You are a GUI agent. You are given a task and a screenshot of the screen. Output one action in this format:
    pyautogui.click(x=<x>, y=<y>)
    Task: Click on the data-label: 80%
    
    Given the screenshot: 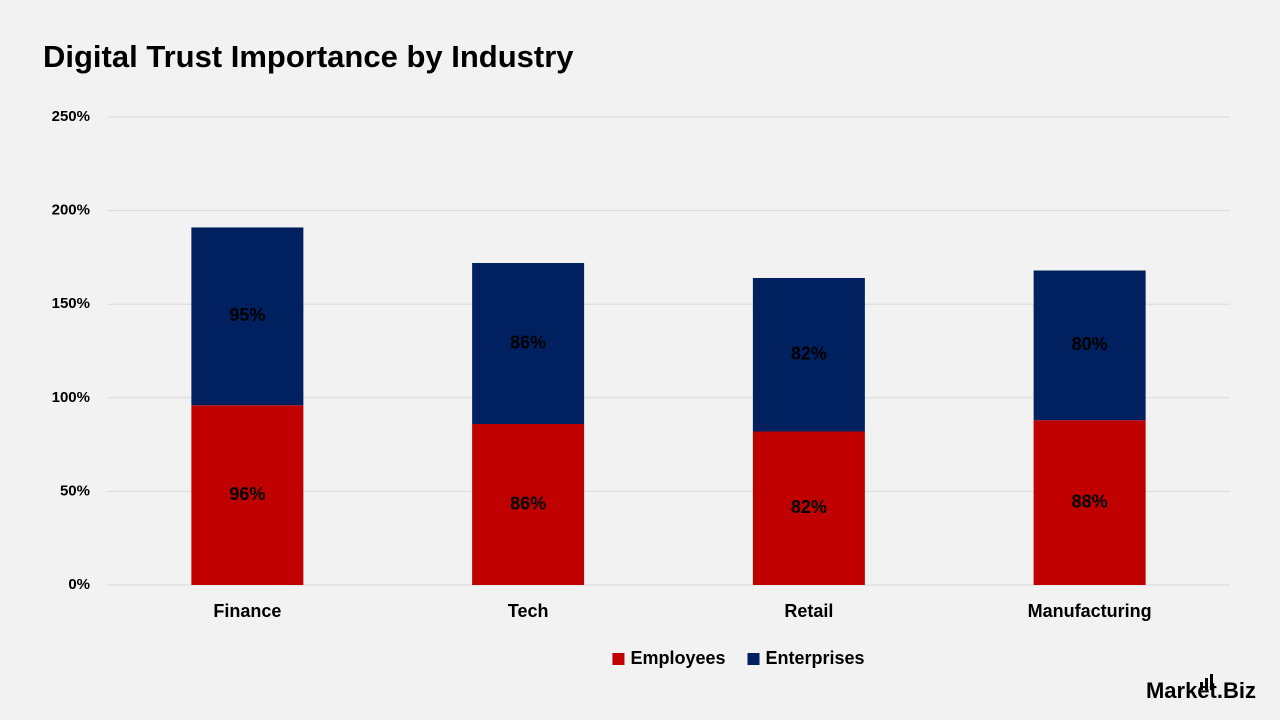 What is the action you would take?
    pyautogui.click(x=1090, y=344)
    